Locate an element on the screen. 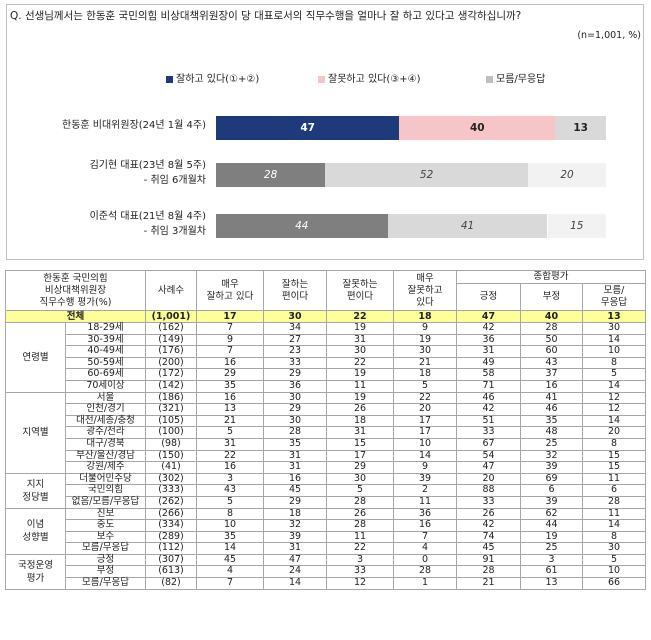  group-label-line: 지역별 is located at coordinates (35, 433).